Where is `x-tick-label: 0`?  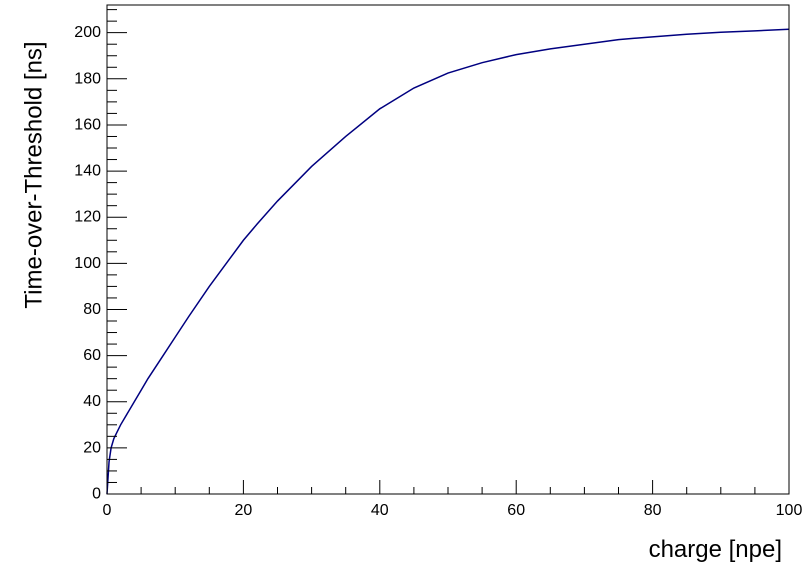 x-tick-label: 0 is located at coordinates (107, 510).